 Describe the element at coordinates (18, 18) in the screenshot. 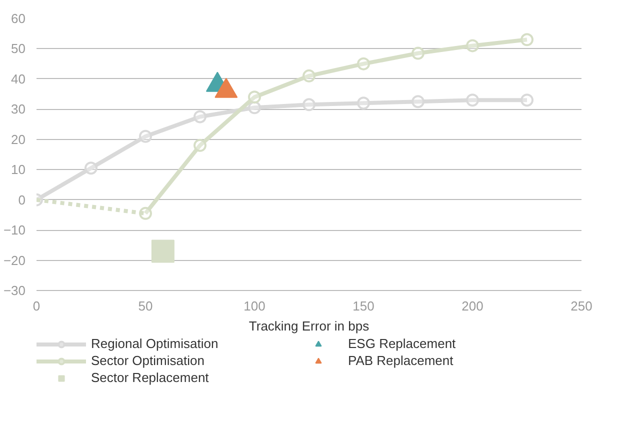

I see `y-tick-label: 60` at that location.